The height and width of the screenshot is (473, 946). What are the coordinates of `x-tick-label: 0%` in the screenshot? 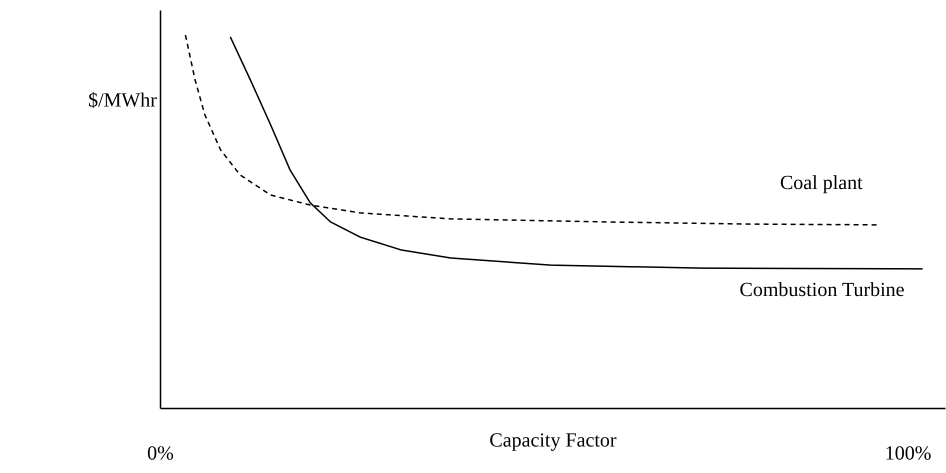 It's located at (160, 453).